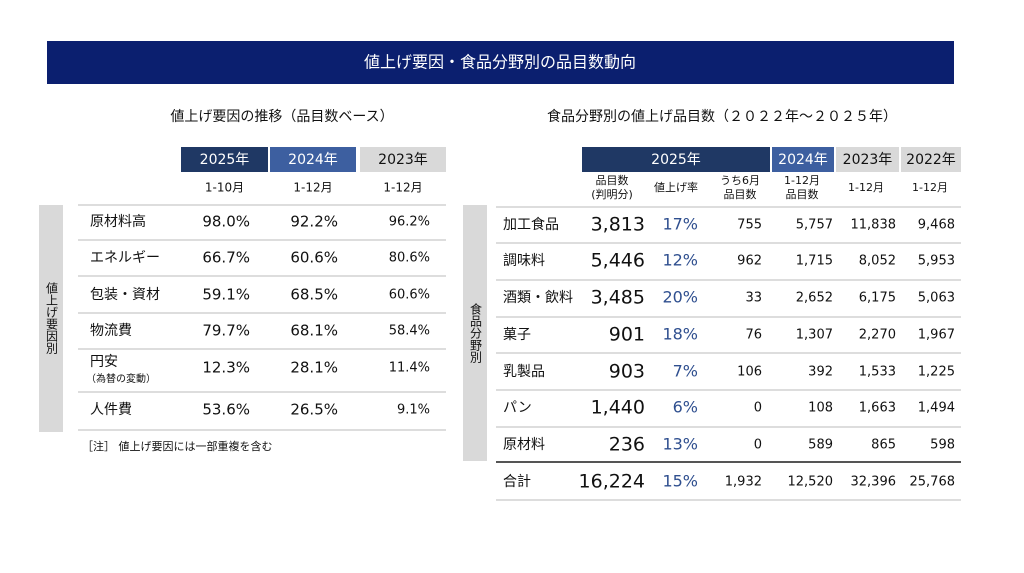 This screenshot has width=1024, height=573. Describe the element at coordinates (820, 408) in the screenshot. I see `cell-value: 108` at that location.